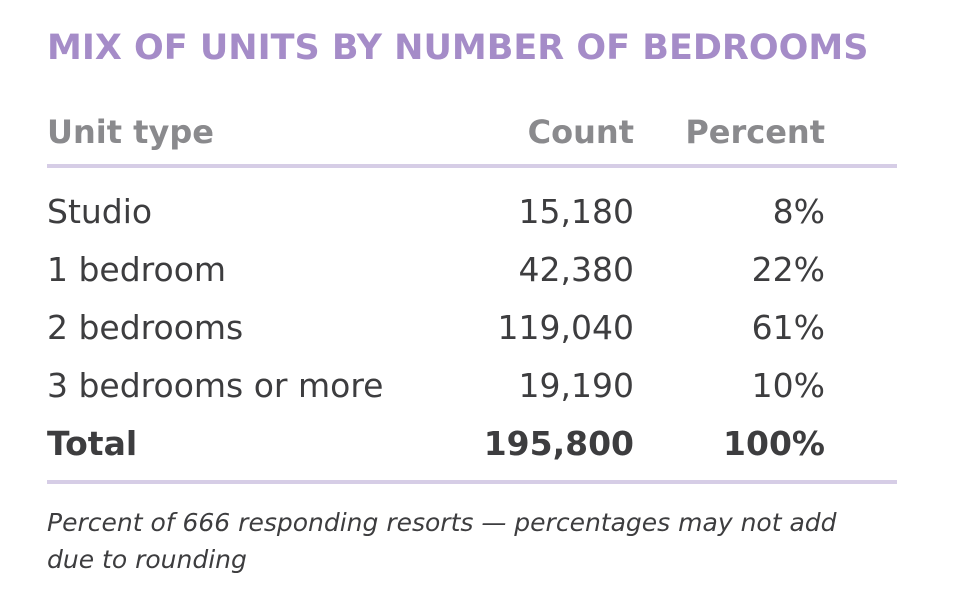 The height and width of the screenshot is (604, 955). I want to click on table-row: 2 bedrooms 119,040 61%, so click(472, 335).